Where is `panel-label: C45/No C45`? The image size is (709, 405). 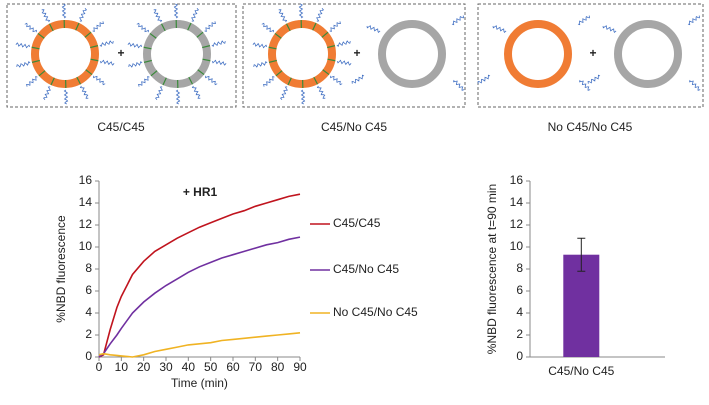 panel-label: C45/No C45 is located at coordinates (354, 127).